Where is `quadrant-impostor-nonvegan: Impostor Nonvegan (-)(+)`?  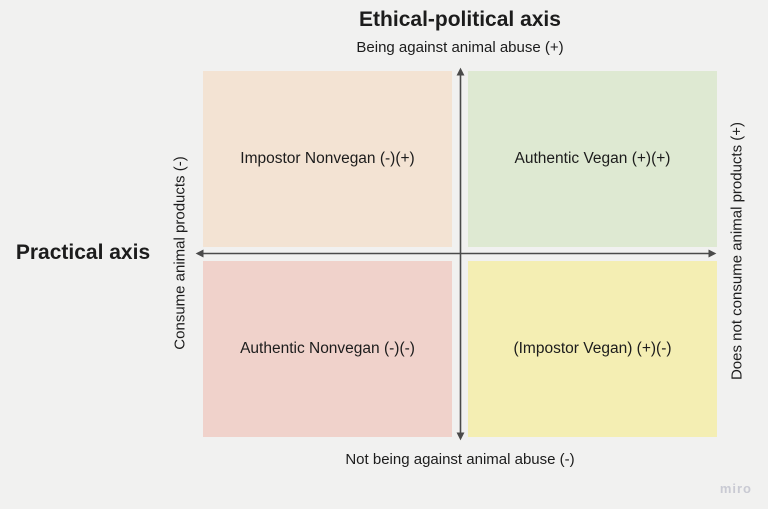
quadrant-impostor-nonvegan: Impostor Nonvegan (-)(+) is located at coordinates (327, 159).